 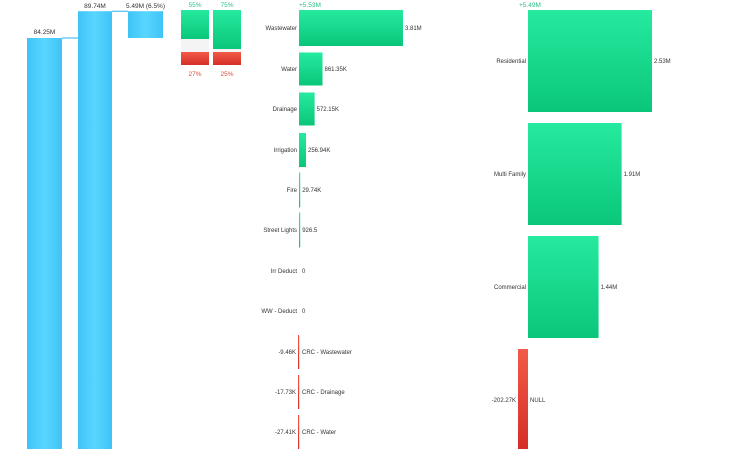 I want to click on service-value-label: 256.94K, so click(x=319, y=151).